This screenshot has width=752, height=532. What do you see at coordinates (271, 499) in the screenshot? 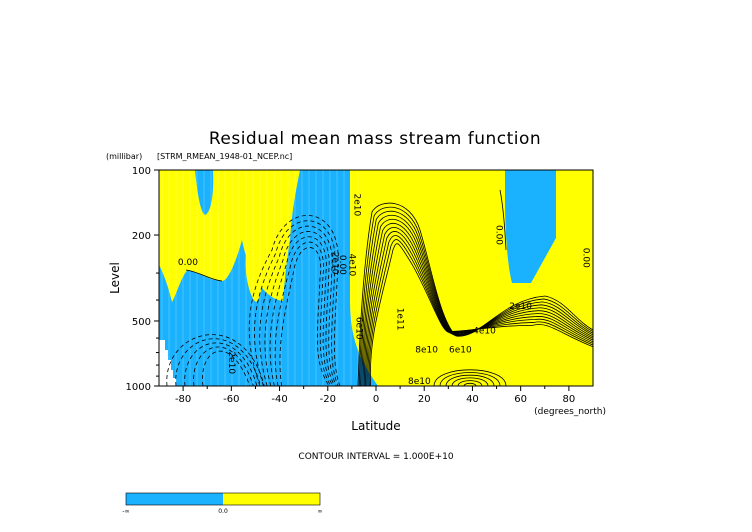
I see `colorbar-positive` at bounding box center [271, 499].